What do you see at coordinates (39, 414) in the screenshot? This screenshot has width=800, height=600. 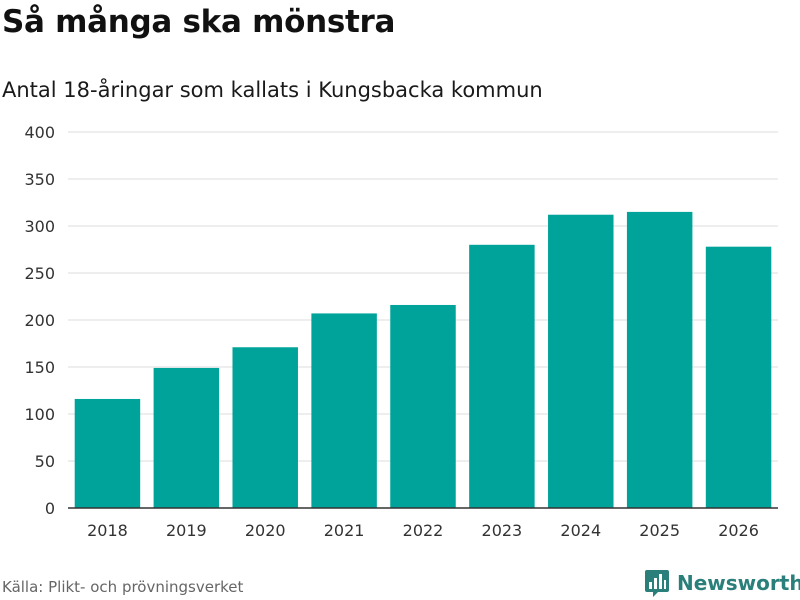 I see `y-tick-label: 100` at bounding box center [39, 414].